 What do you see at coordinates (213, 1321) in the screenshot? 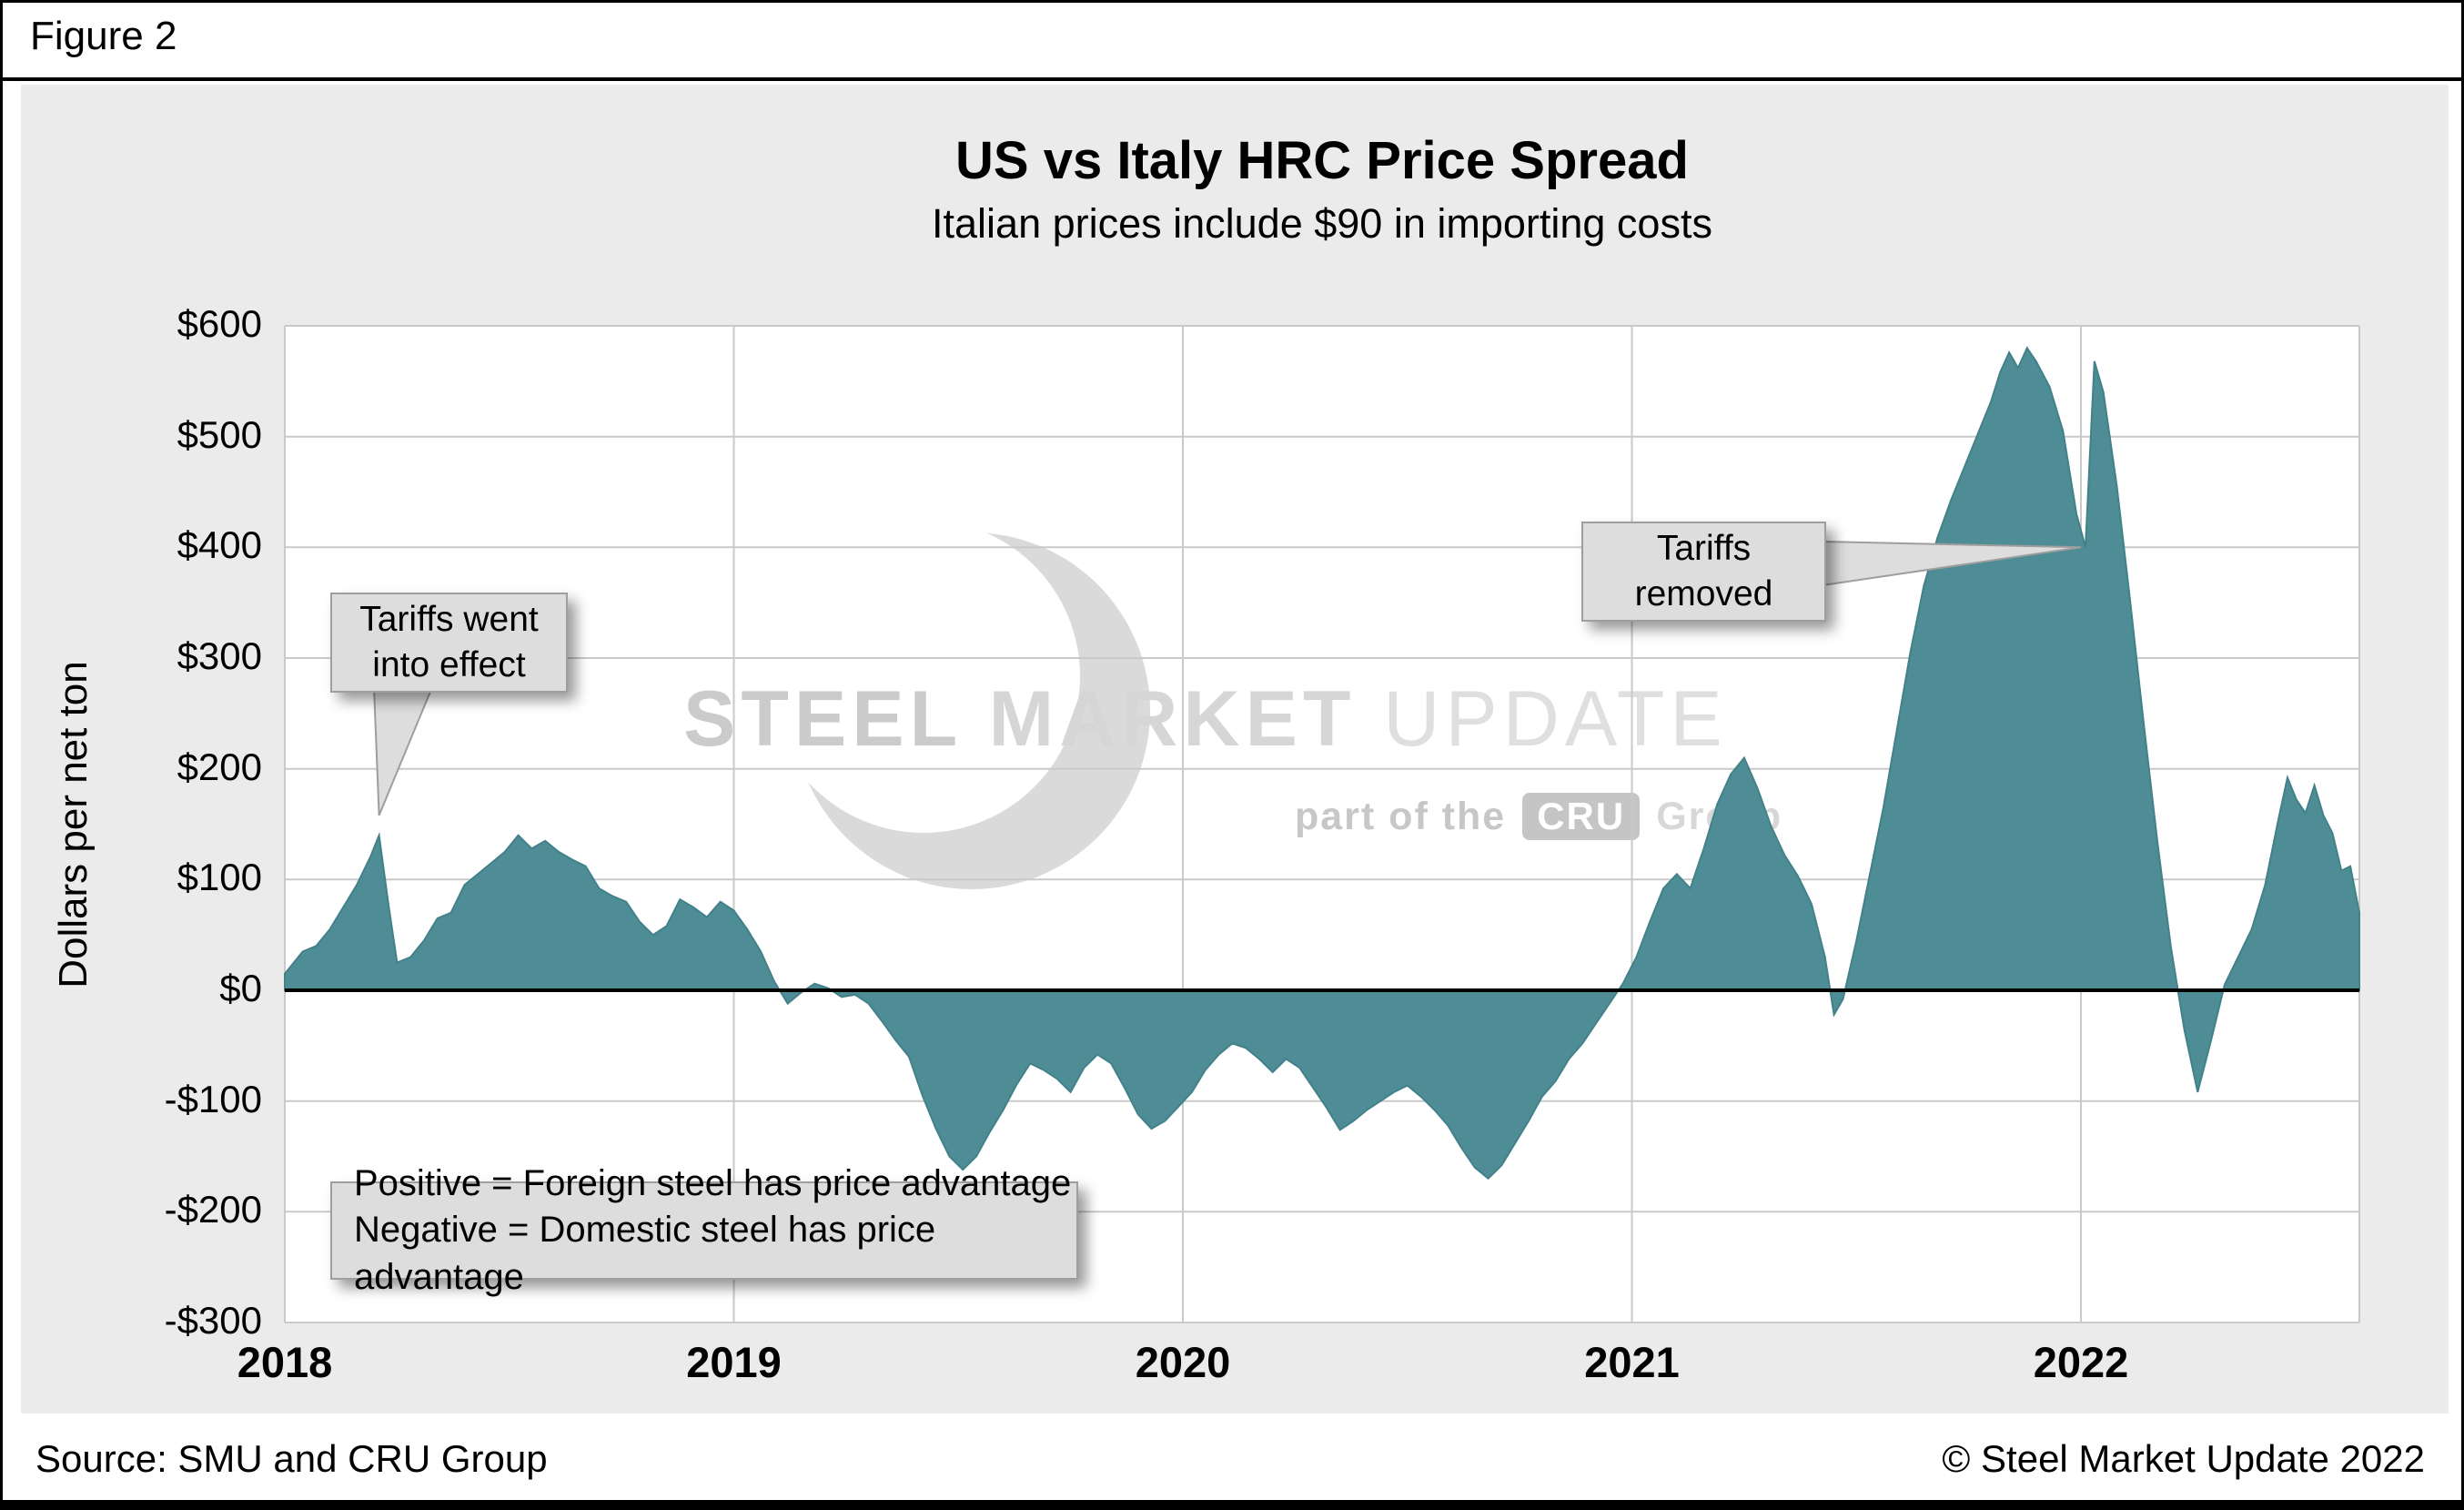
I see `y-tick-label: -$300` at bounding box center [213, 1321].